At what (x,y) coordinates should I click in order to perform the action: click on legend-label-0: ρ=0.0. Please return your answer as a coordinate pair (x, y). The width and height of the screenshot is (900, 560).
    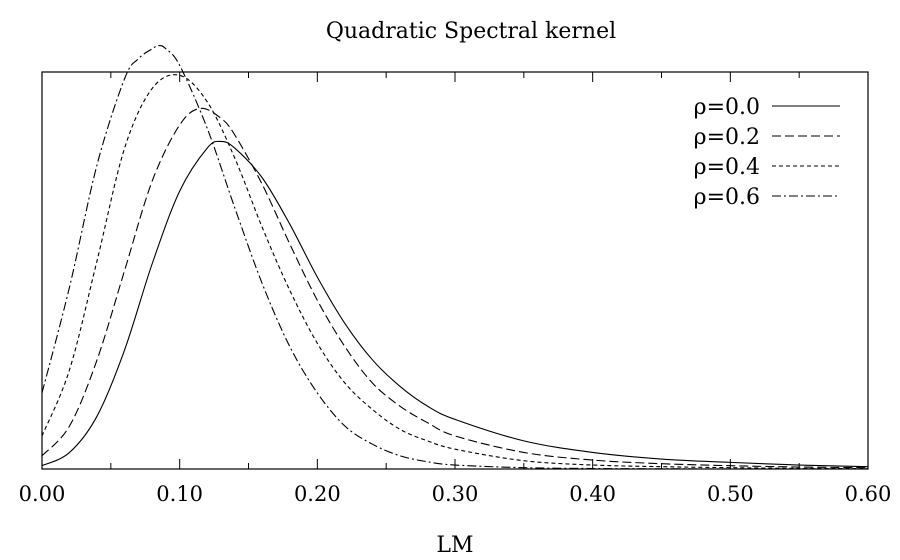
    Looking at the image, I should click on (727, 107).